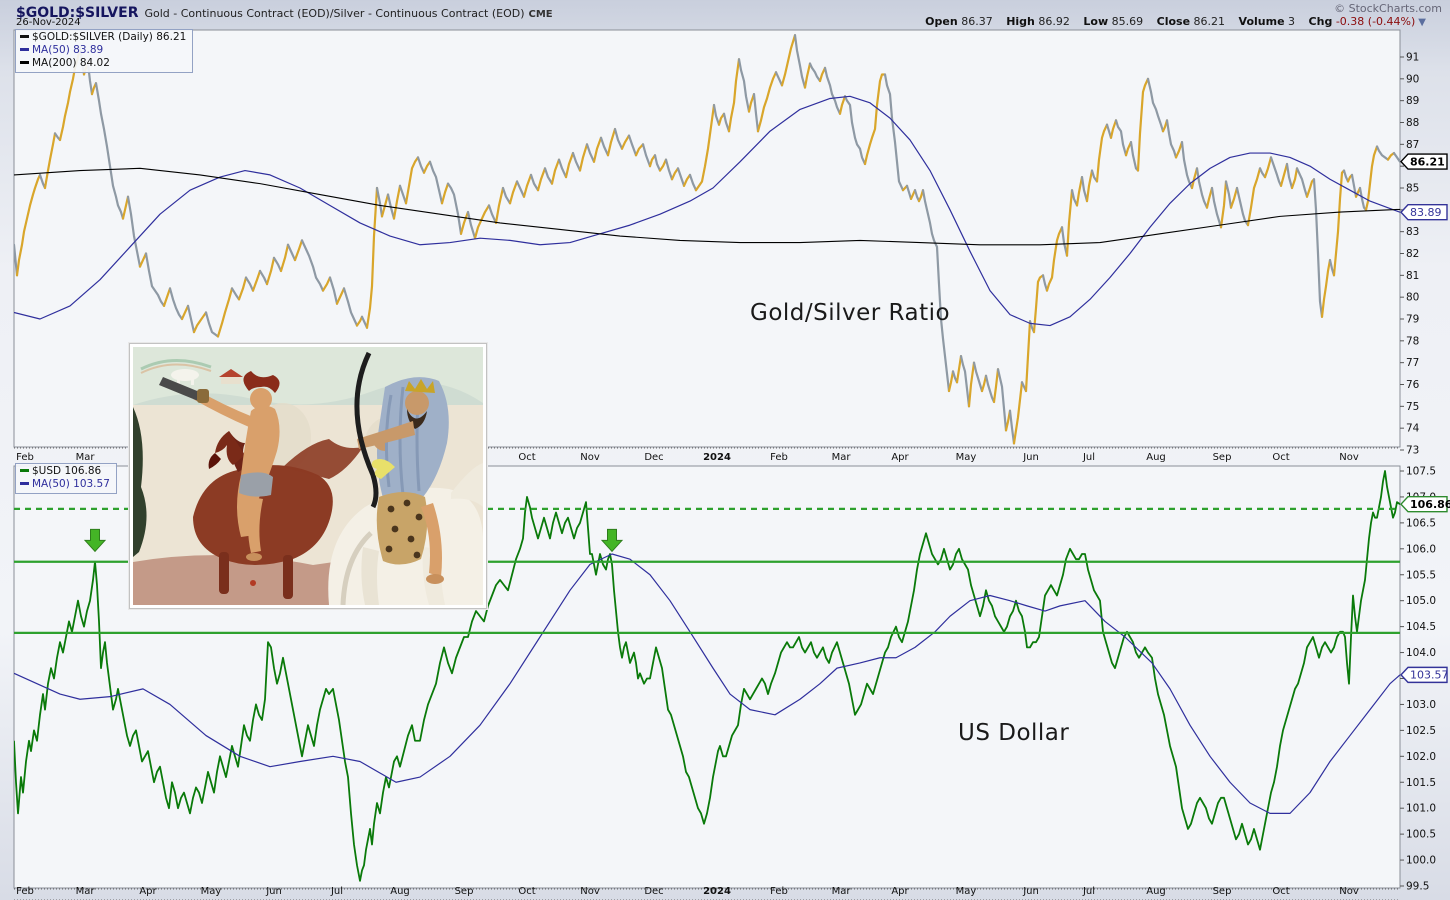 The width and height of the screenshot is (1450, 900). What do you see at coordinates (1412, 232) in the screenshot?
I see `y-tick-label: 83` at bounding box center [1412, 232].